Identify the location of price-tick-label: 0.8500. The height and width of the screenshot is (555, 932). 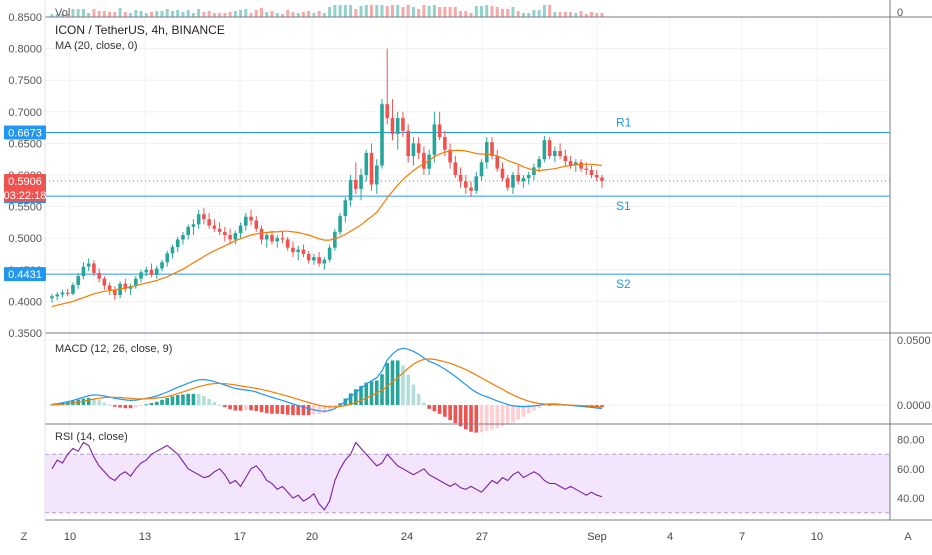
(25, 18).